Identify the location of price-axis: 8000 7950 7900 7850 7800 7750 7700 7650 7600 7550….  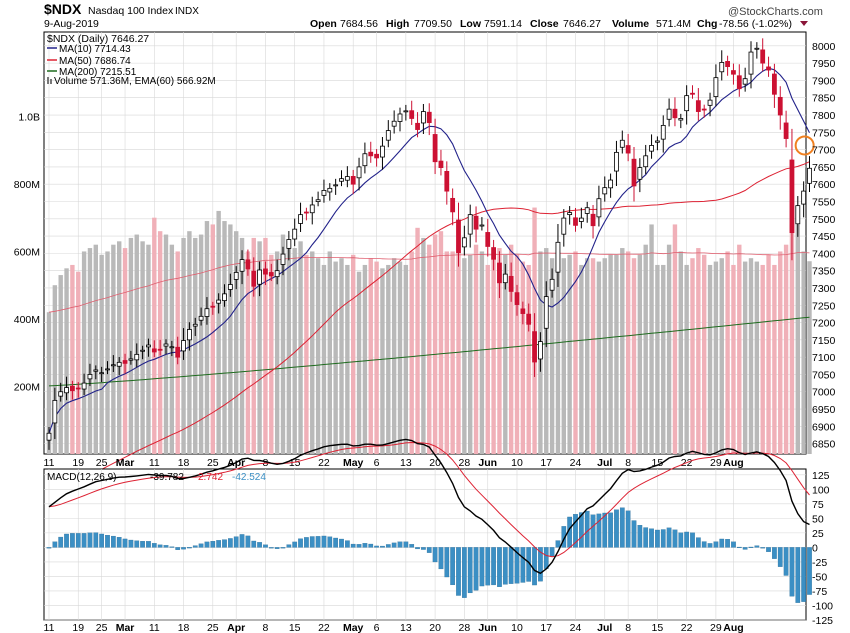
(824, 246).